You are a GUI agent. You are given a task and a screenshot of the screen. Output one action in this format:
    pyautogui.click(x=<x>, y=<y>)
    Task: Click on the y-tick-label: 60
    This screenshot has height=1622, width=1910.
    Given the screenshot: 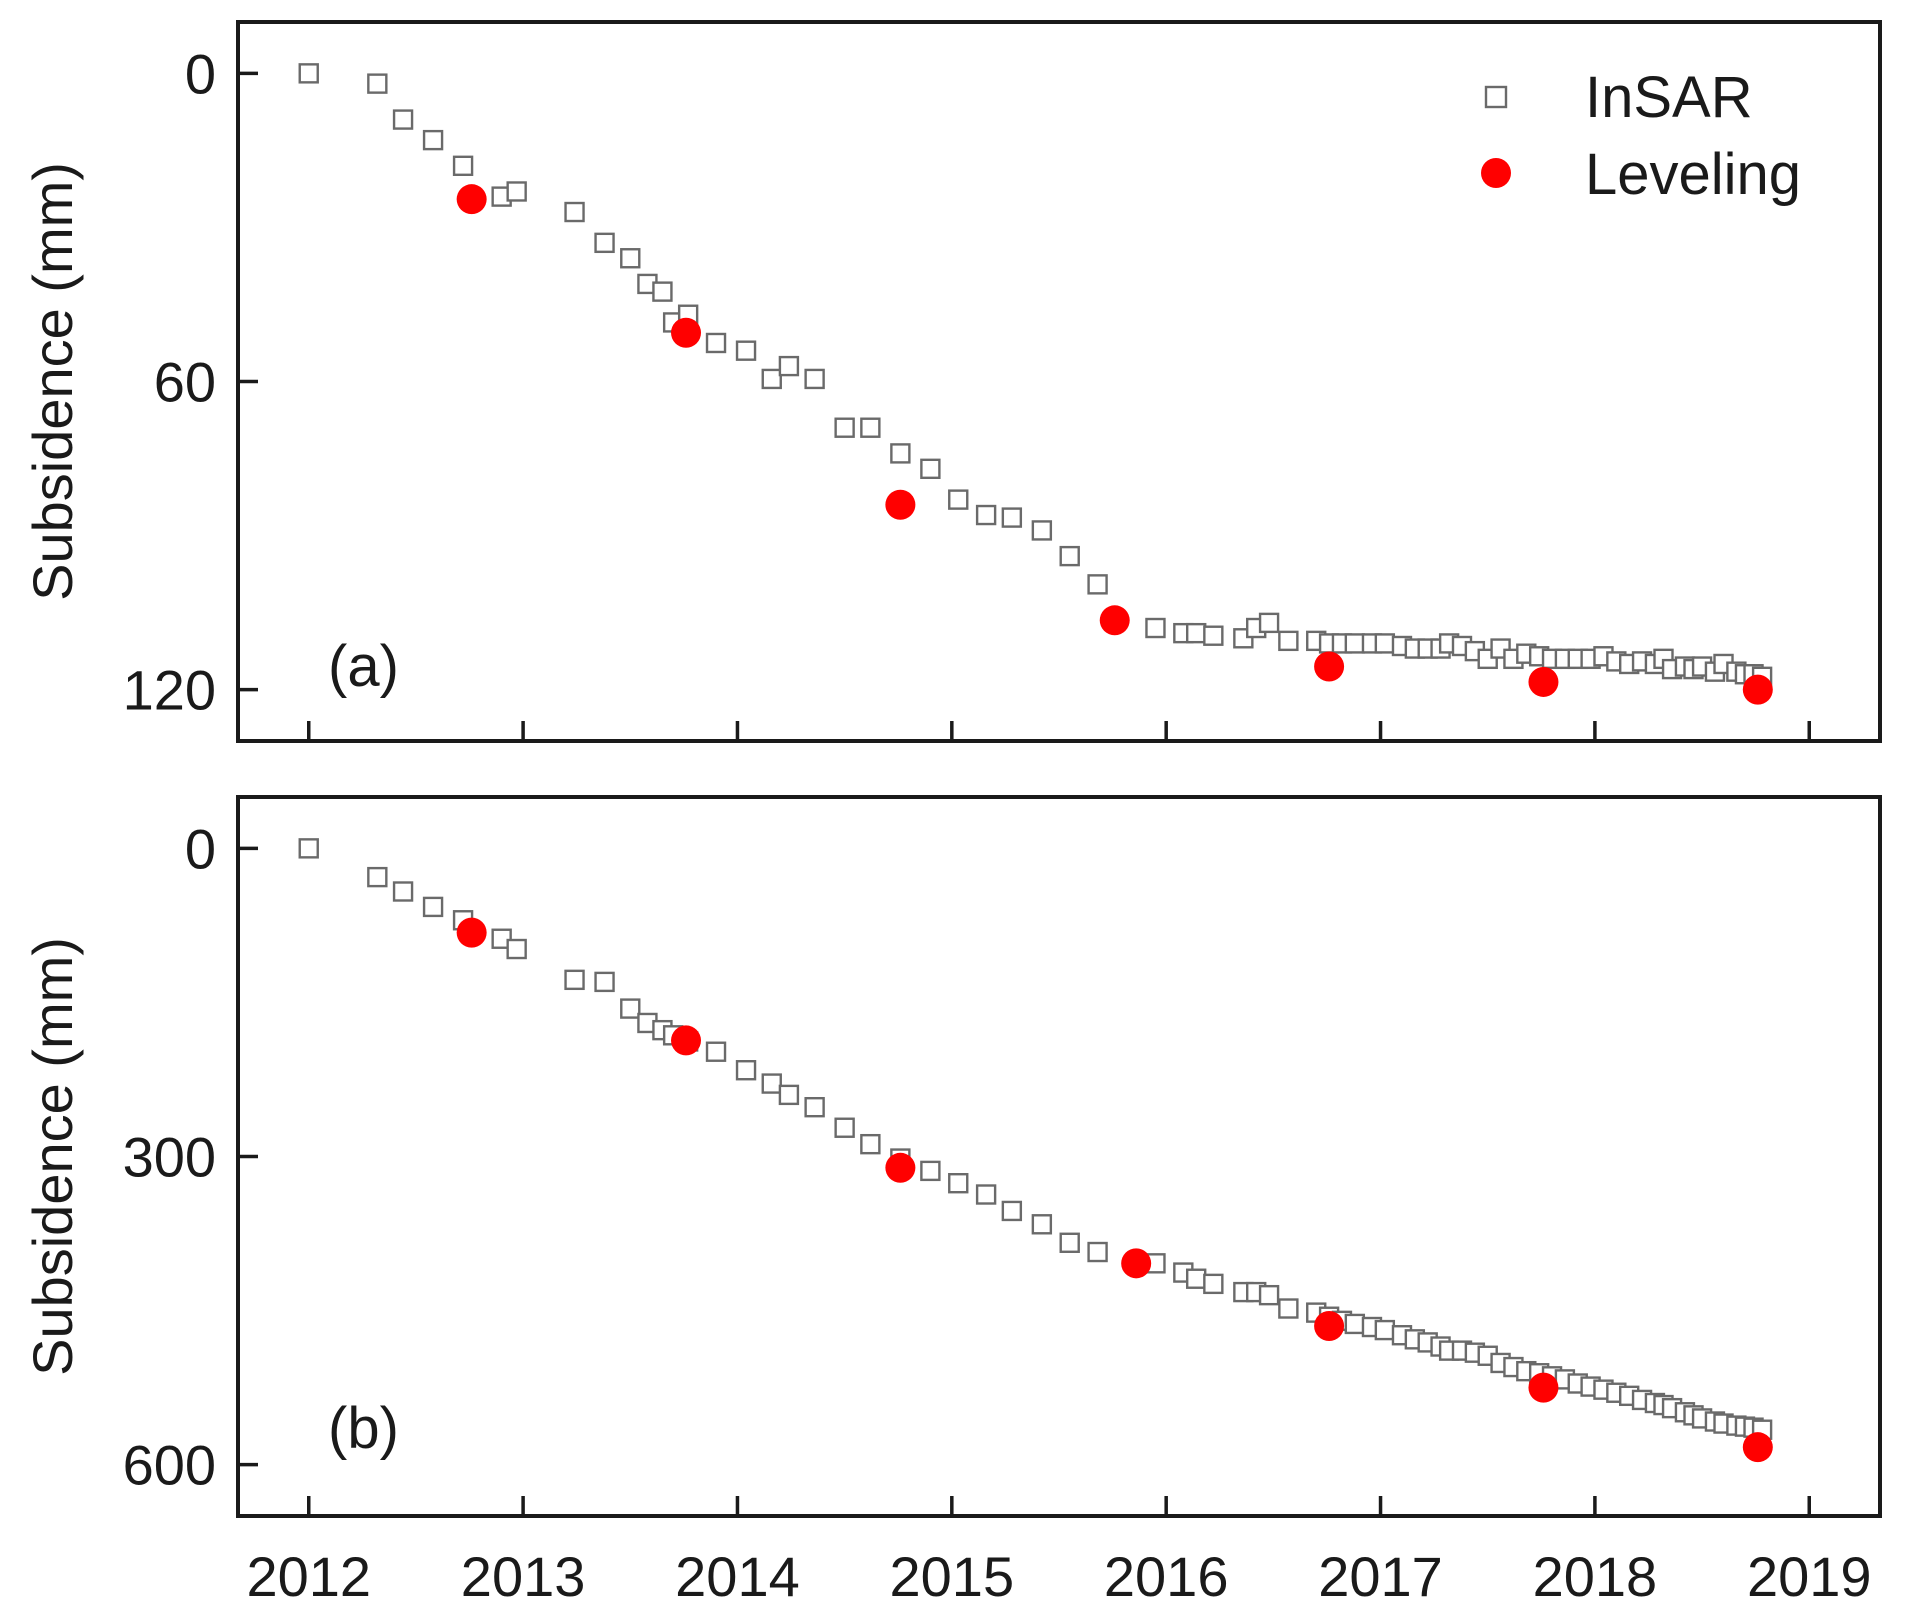 What is the action you would take?
    pyautogui.click(x=185, y=382)
    